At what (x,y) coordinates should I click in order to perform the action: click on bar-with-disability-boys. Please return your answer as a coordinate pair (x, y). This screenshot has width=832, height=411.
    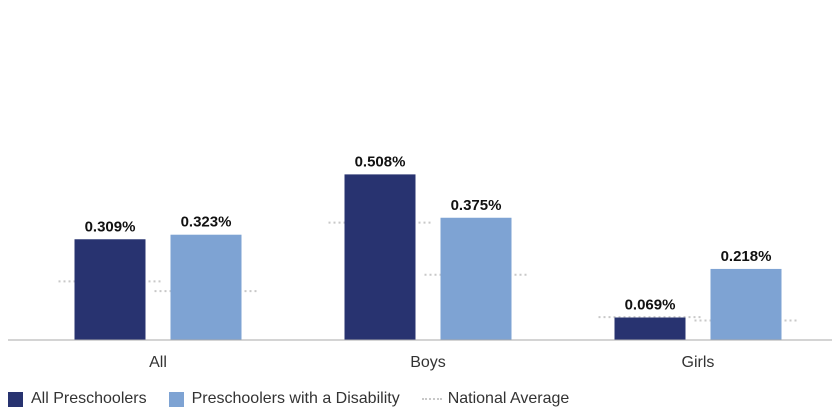
    Looking at the image, I should click on (476, 278).